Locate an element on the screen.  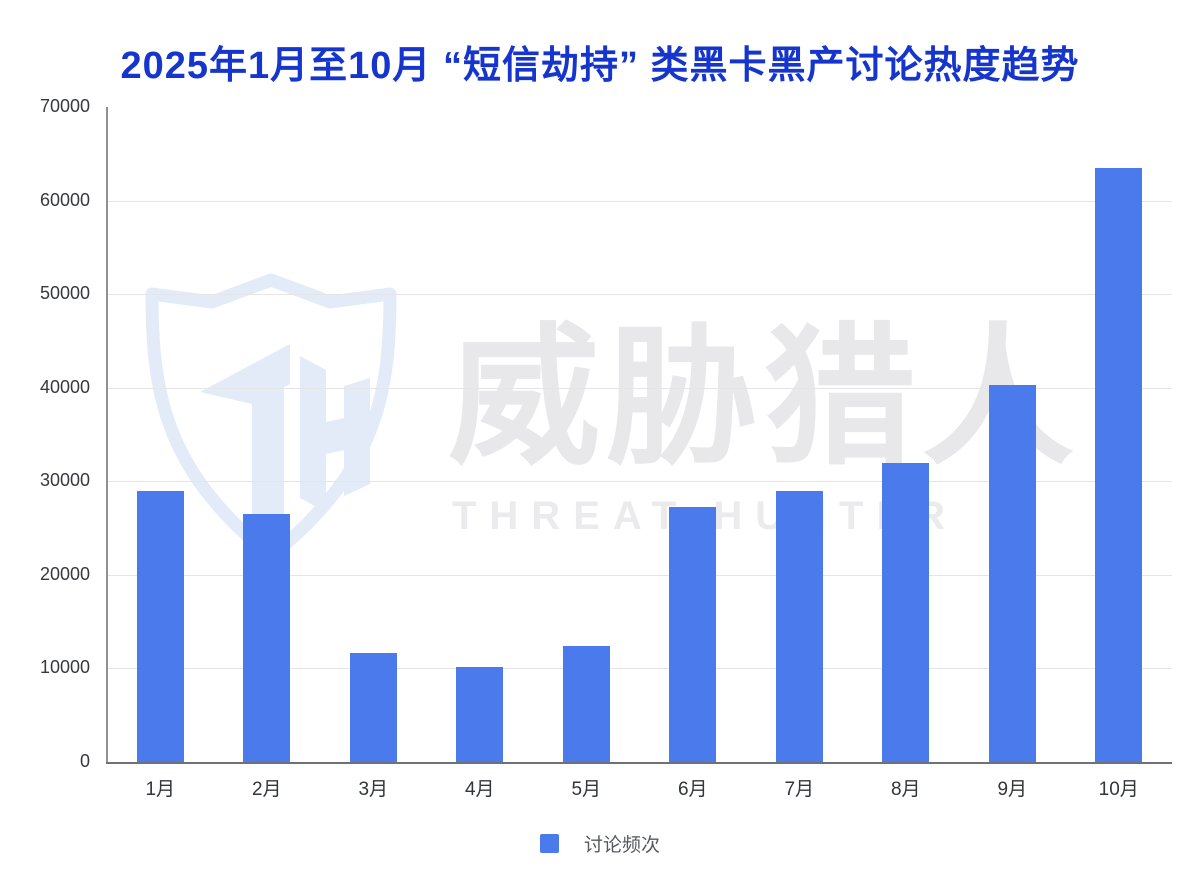
x-tick-label-4月: 4月 is located at coordinates (479, 789).